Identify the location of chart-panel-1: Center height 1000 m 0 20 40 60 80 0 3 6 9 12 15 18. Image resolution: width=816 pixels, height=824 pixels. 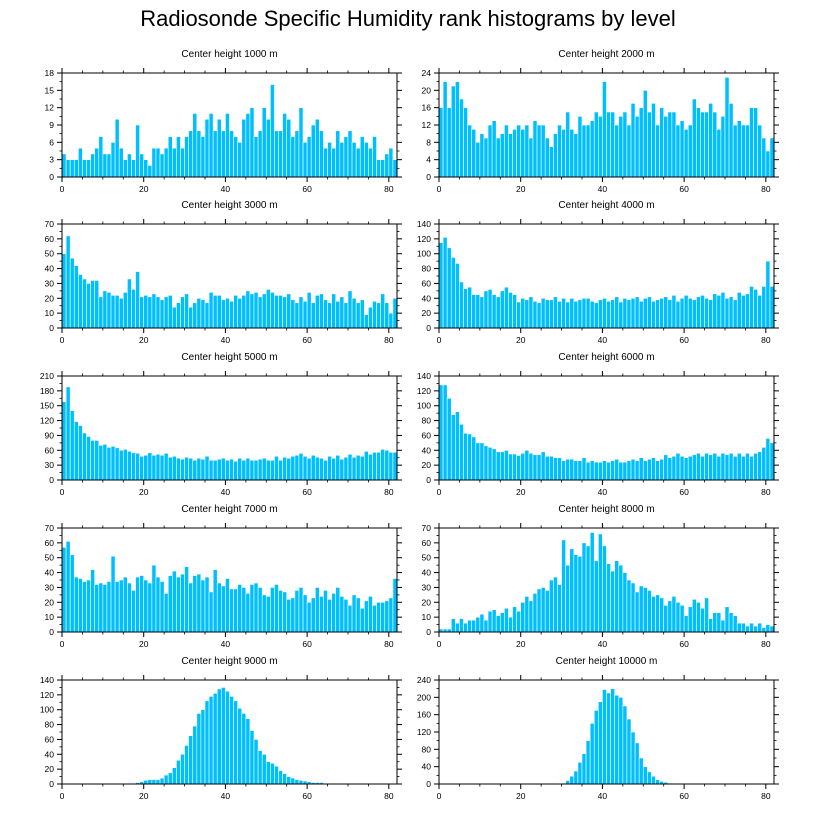
(223, 121).